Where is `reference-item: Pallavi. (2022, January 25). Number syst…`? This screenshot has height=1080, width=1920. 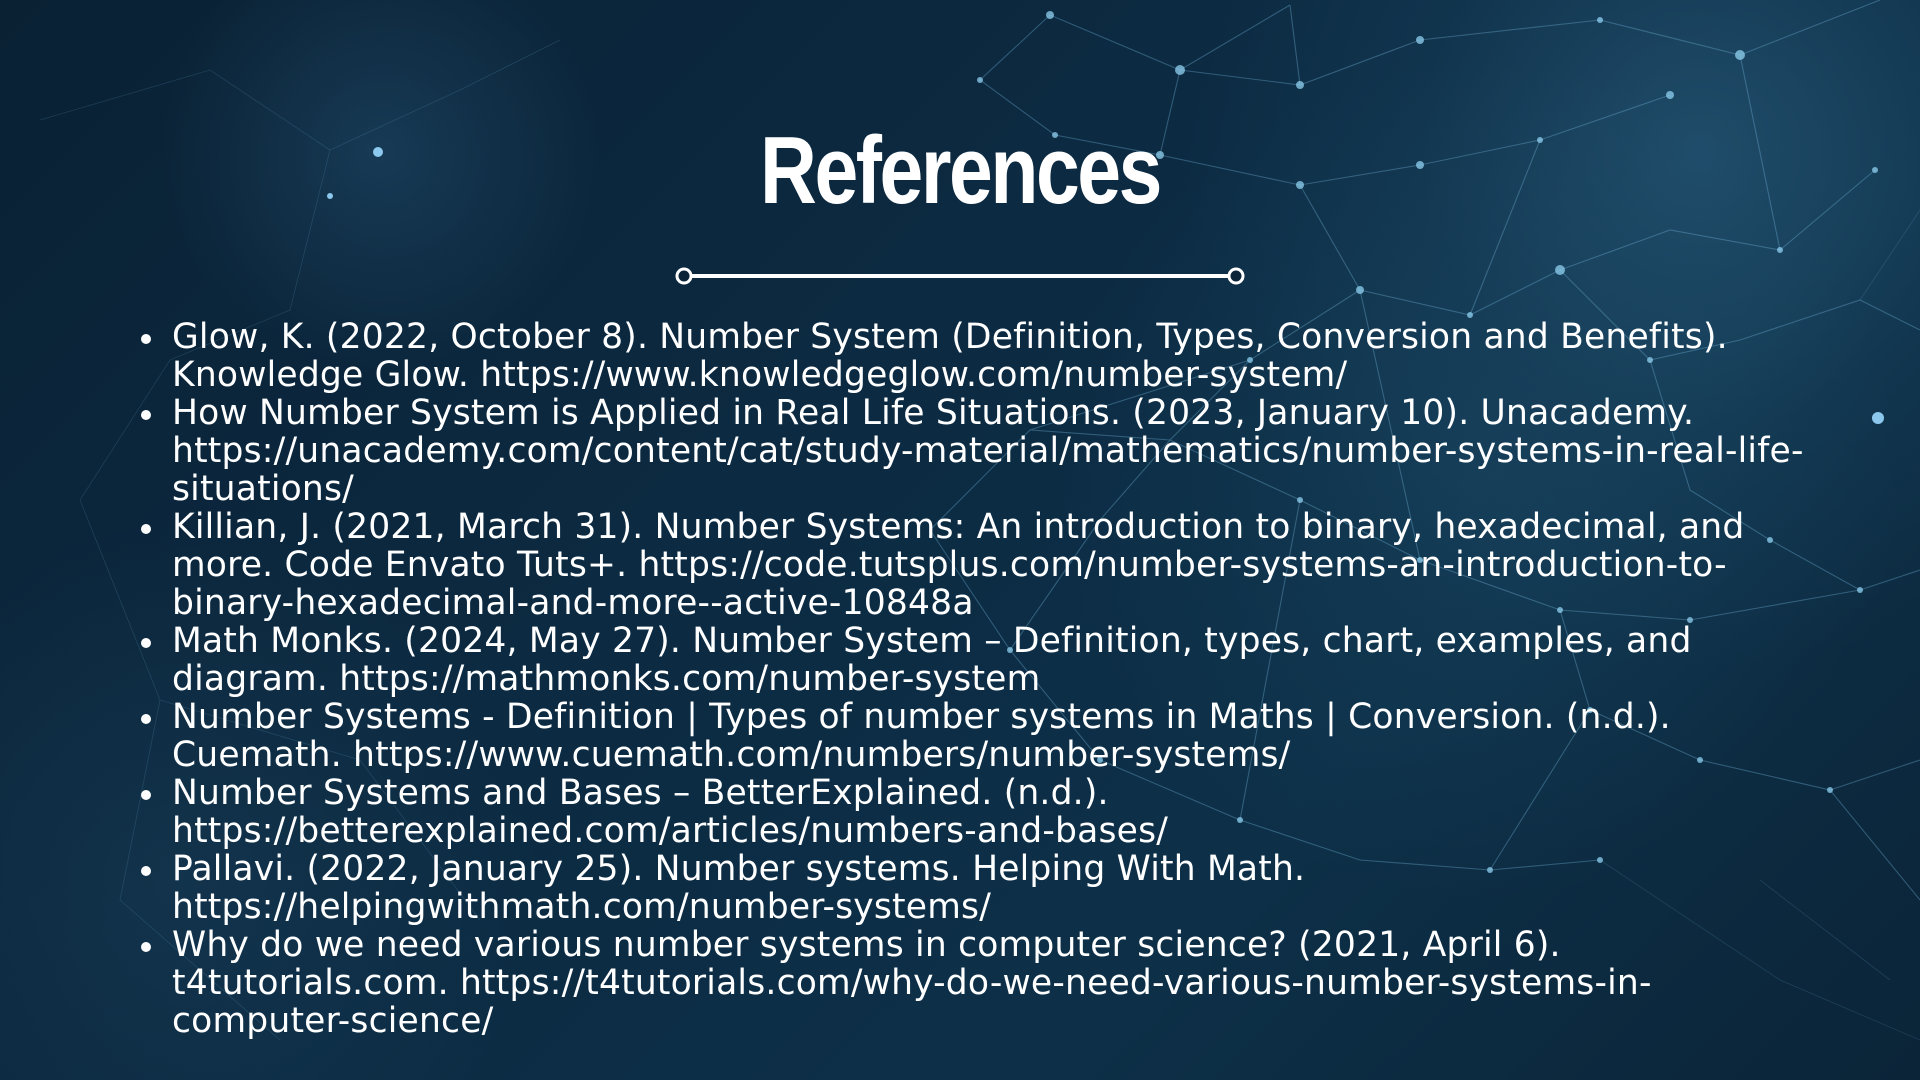
reference-item: Pallavi. (2022, January 25). Number syst… is located at coordinates (976, 888).